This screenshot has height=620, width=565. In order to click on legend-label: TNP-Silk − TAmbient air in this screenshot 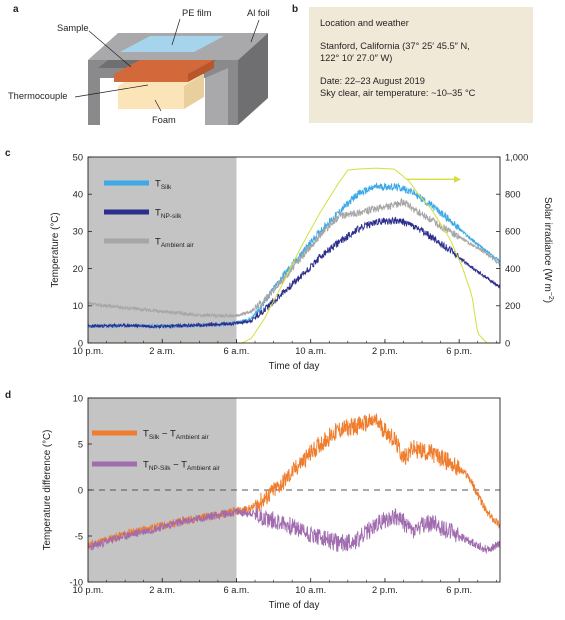, I will do `click(182, 466)`.